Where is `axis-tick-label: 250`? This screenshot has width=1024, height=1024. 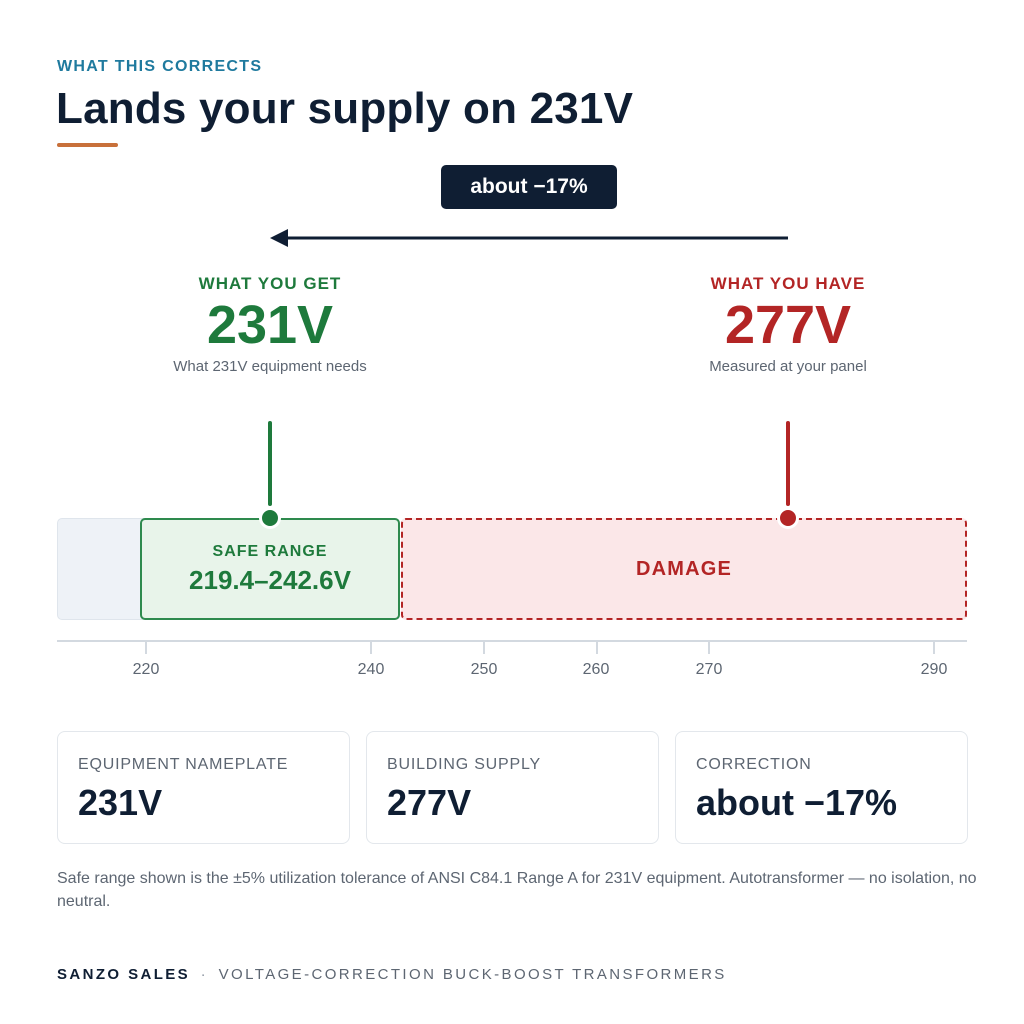
axis-tick-label: 250 is located at coordinates (484, 669).